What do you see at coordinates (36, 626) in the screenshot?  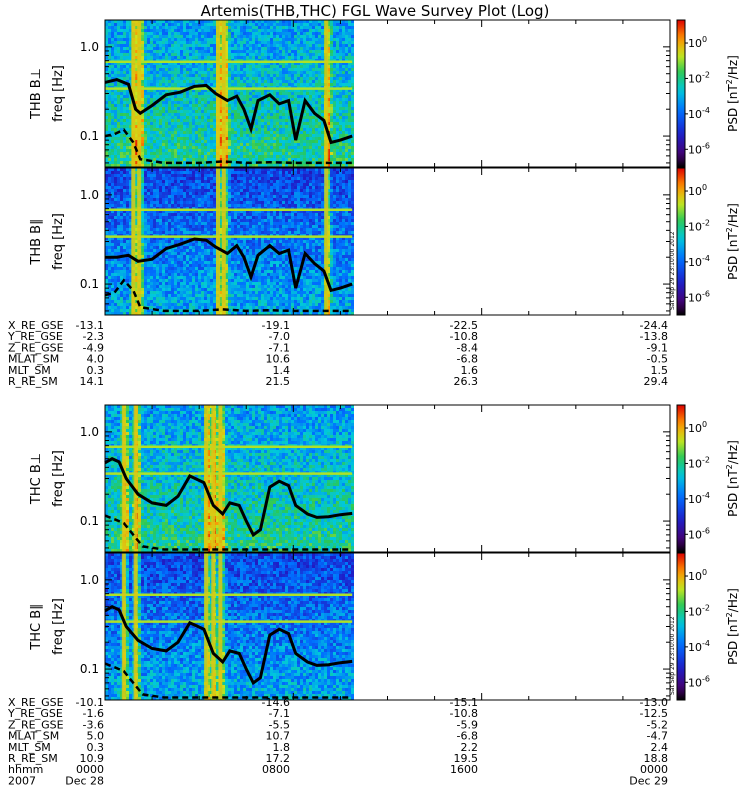 I see `panel-ylabel: THC B∥` at bounding box center [36, 626].